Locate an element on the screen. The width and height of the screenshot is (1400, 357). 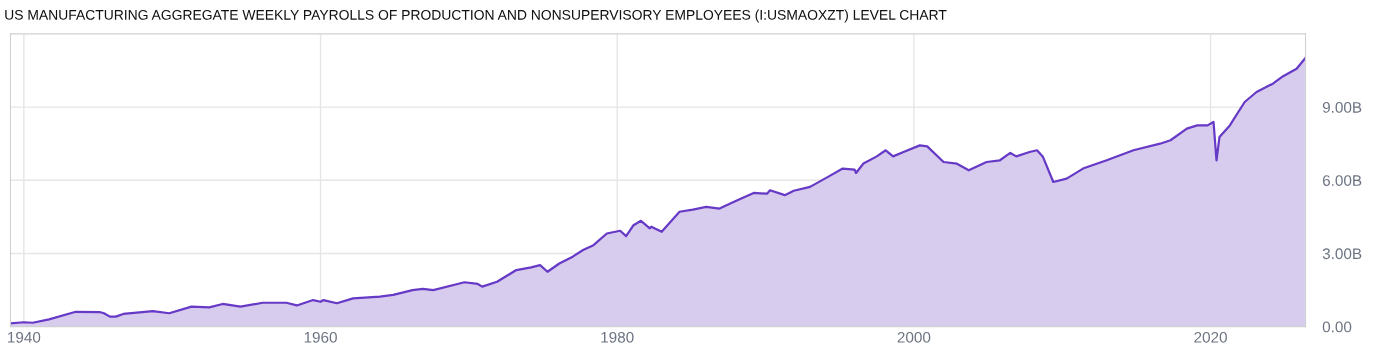
y-tick-label: 9.00B is located at coordinates (1342, 107).